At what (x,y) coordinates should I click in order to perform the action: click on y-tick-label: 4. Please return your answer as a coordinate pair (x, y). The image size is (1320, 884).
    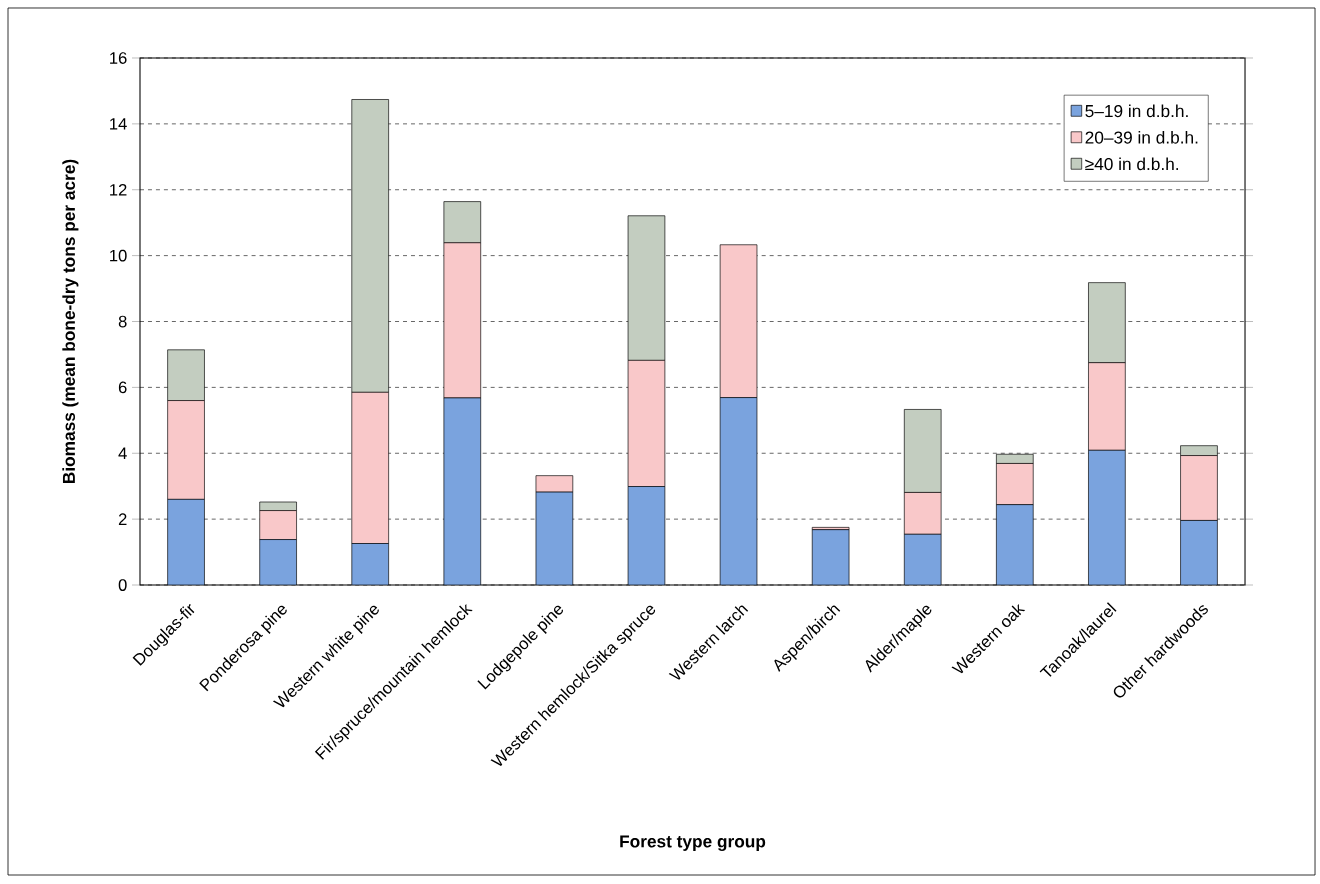
    Looking at the image, I should click on (122, 453).